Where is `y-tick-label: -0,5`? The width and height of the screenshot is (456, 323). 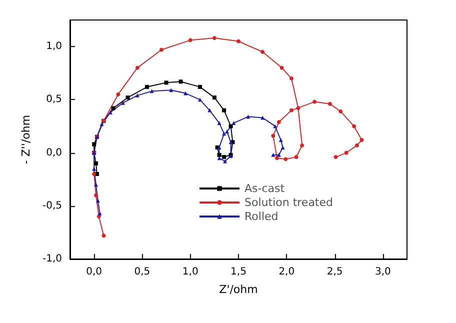 y-tick-label: -0,5 is located at coordinates (52, 206).